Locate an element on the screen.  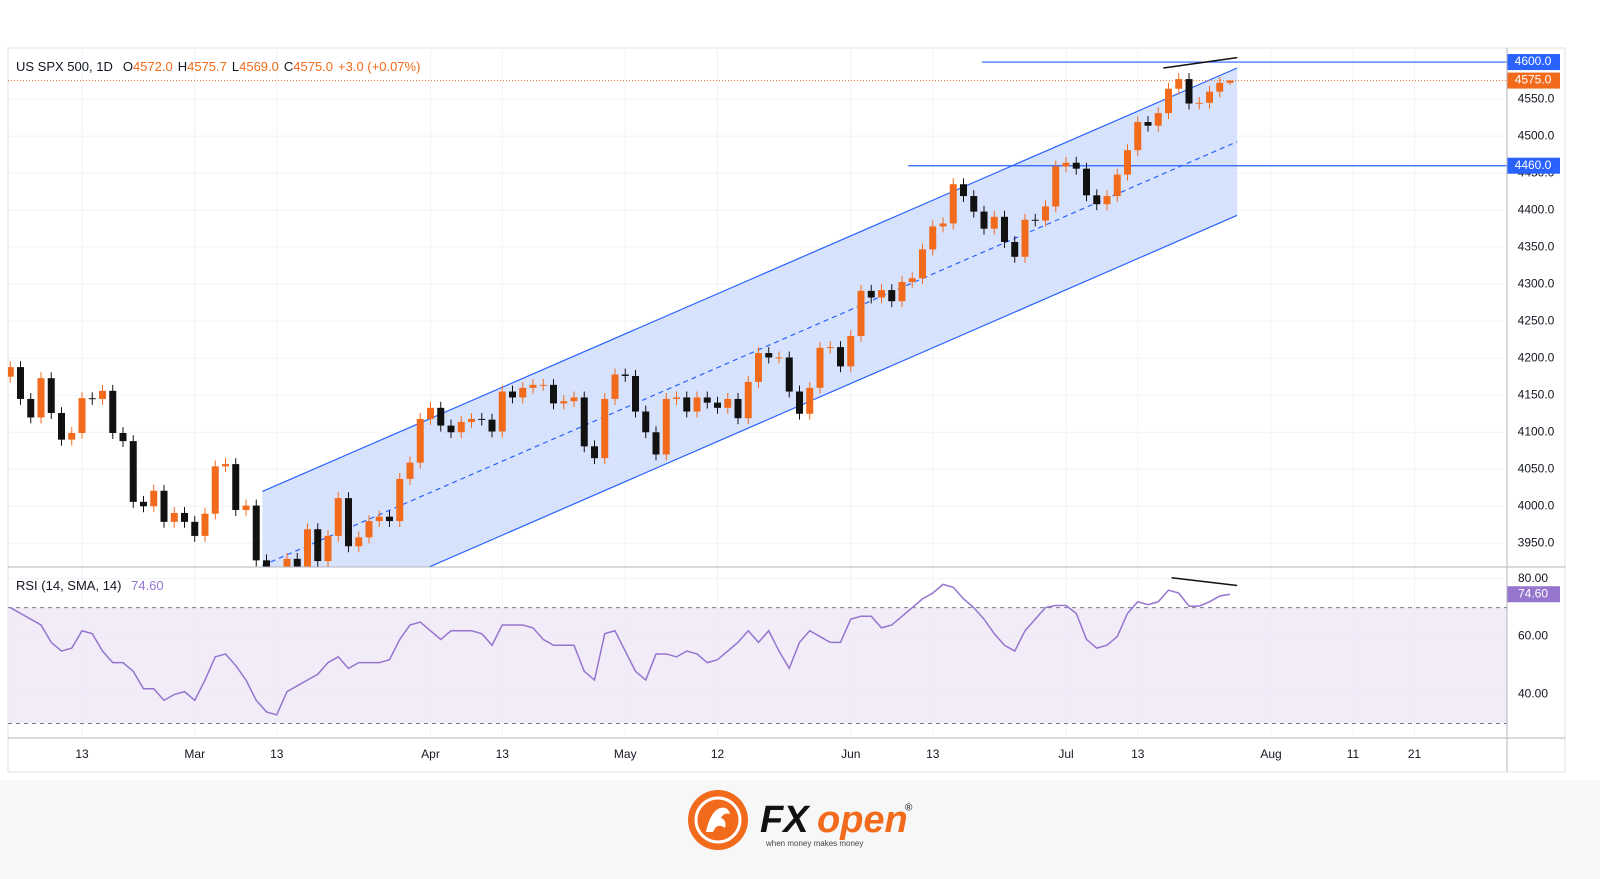
x-tick-label: 21 is located at coordinates (1415, 754).